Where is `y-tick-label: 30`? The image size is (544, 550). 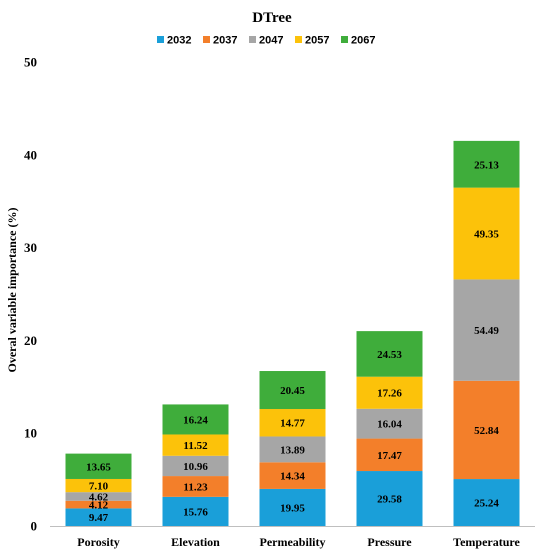
y-tick-label: 30 is located at coordinates (30, 247).